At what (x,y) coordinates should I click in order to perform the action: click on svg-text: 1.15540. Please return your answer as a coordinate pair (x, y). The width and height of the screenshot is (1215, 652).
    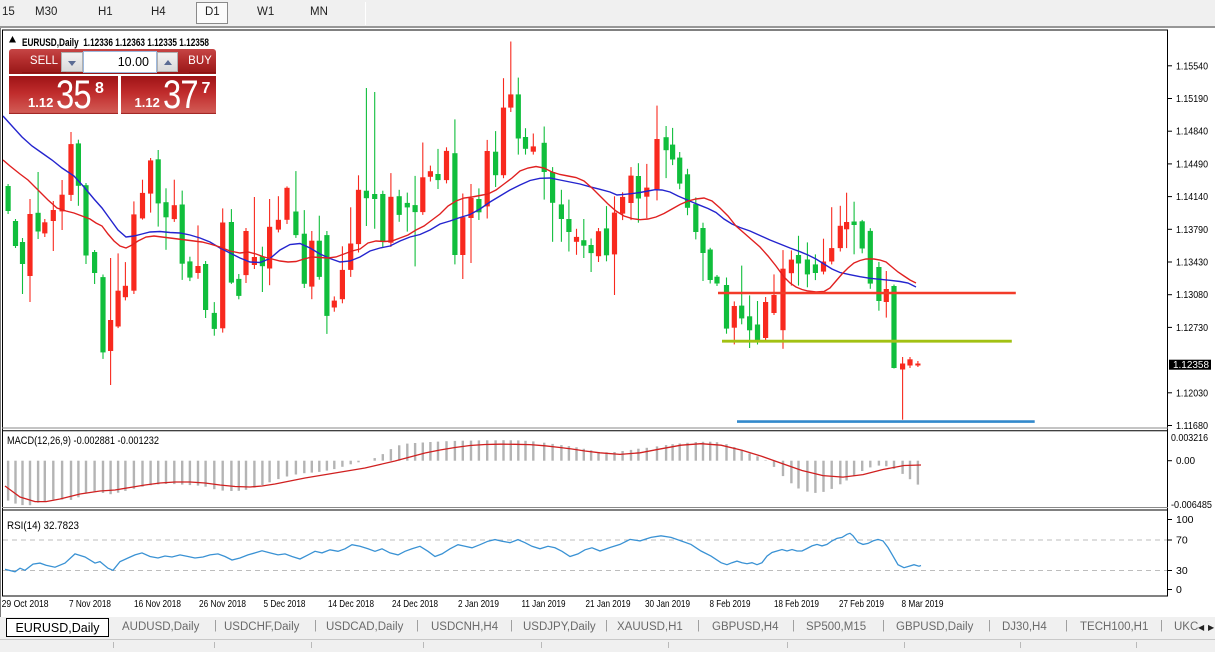
    Looking at the image, I should click on (1192, 66).